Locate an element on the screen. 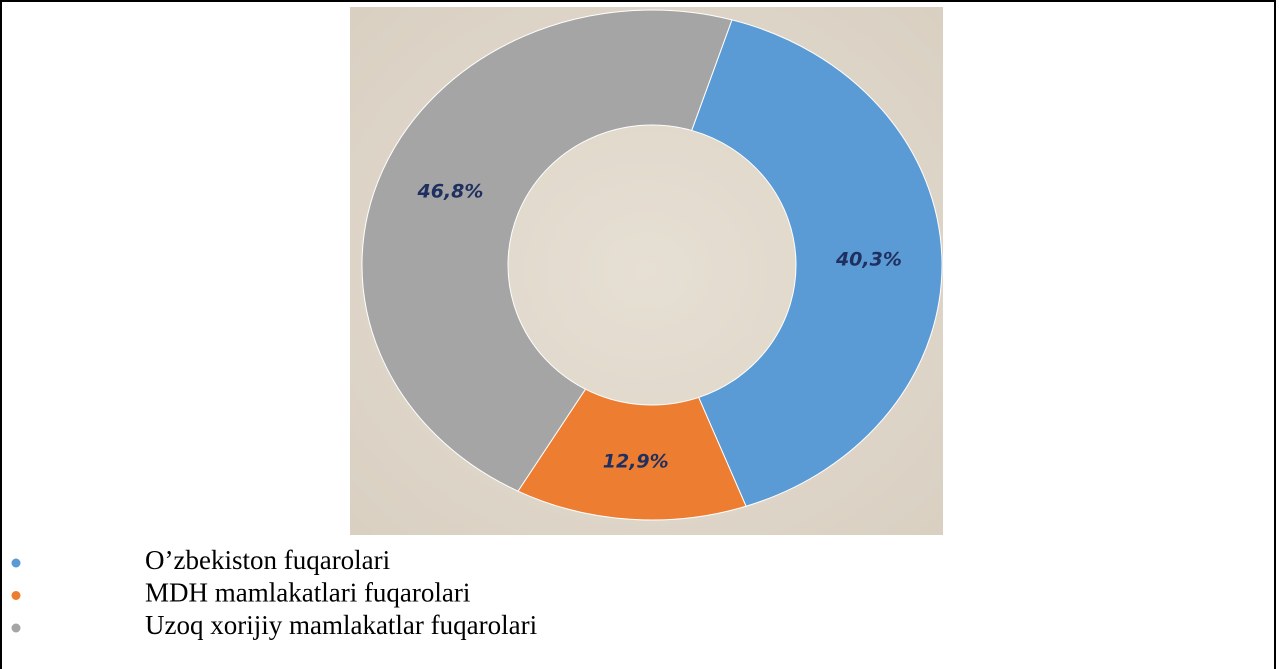  legend-label: MDH mamlakatlari fuqarolari is located at coordinates (307, 593).